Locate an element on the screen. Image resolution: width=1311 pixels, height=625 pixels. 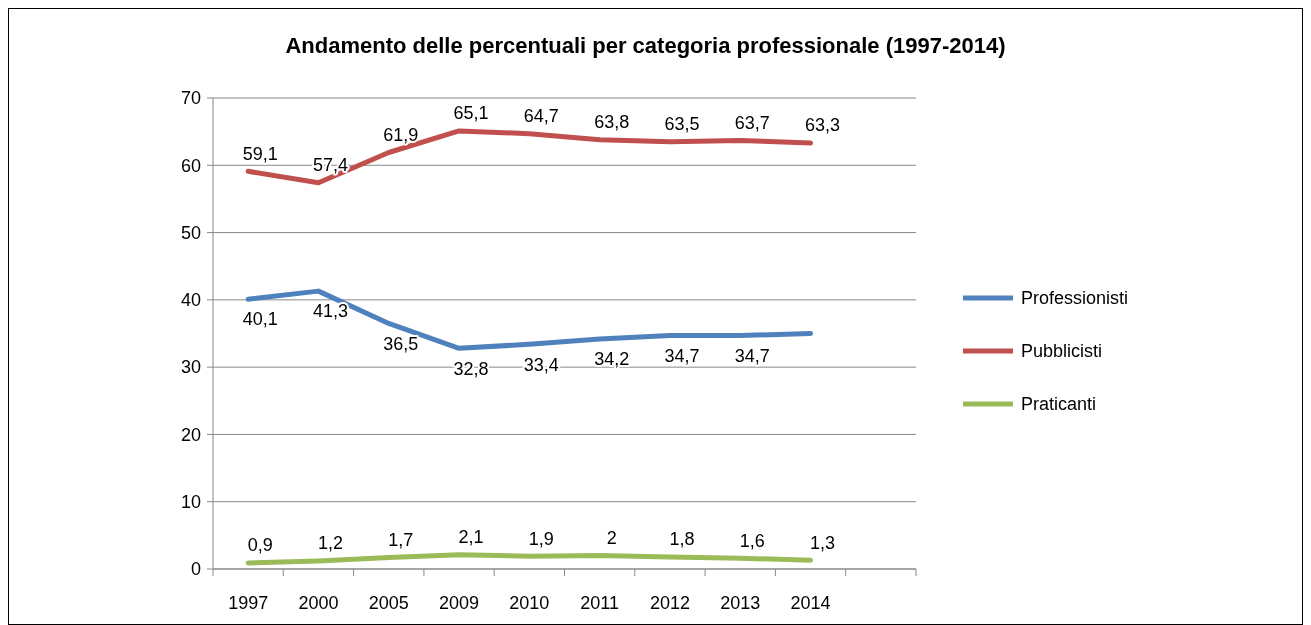
x-tick-label: 2012 is located at coordinates (669, 603).